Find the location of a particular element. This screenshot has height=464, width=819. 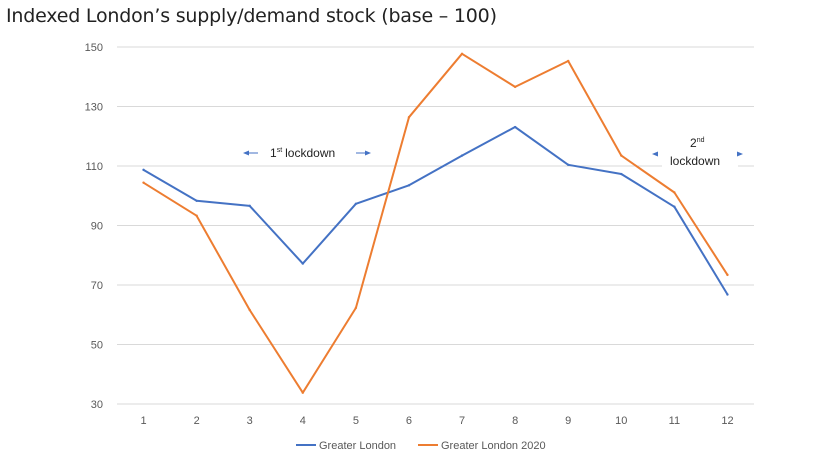

x-tick-label: 1 is located at coordinates (143, 421).